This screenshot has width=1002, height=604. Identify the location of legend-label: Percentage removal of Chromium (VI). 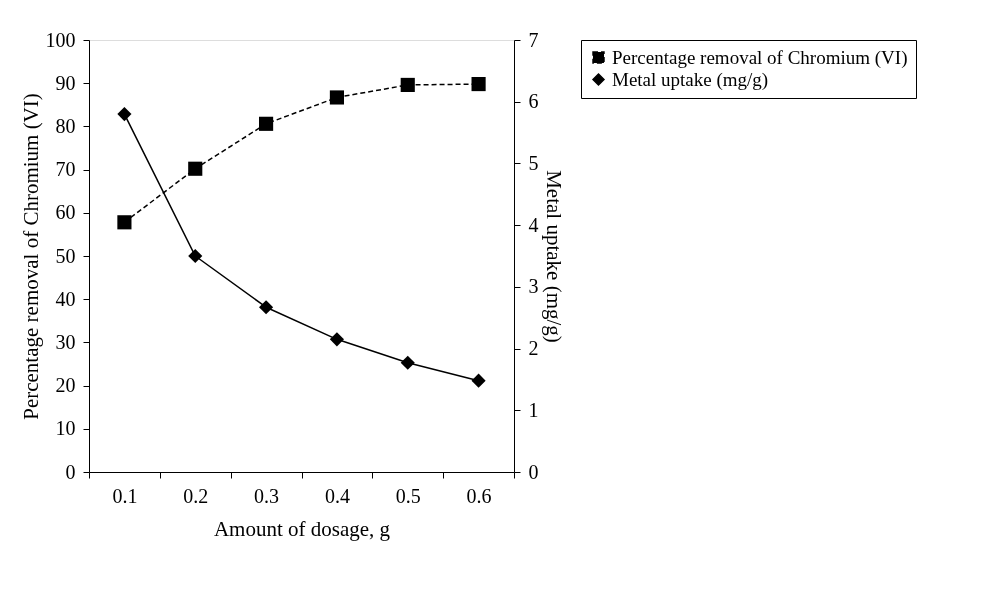
(760, 57).